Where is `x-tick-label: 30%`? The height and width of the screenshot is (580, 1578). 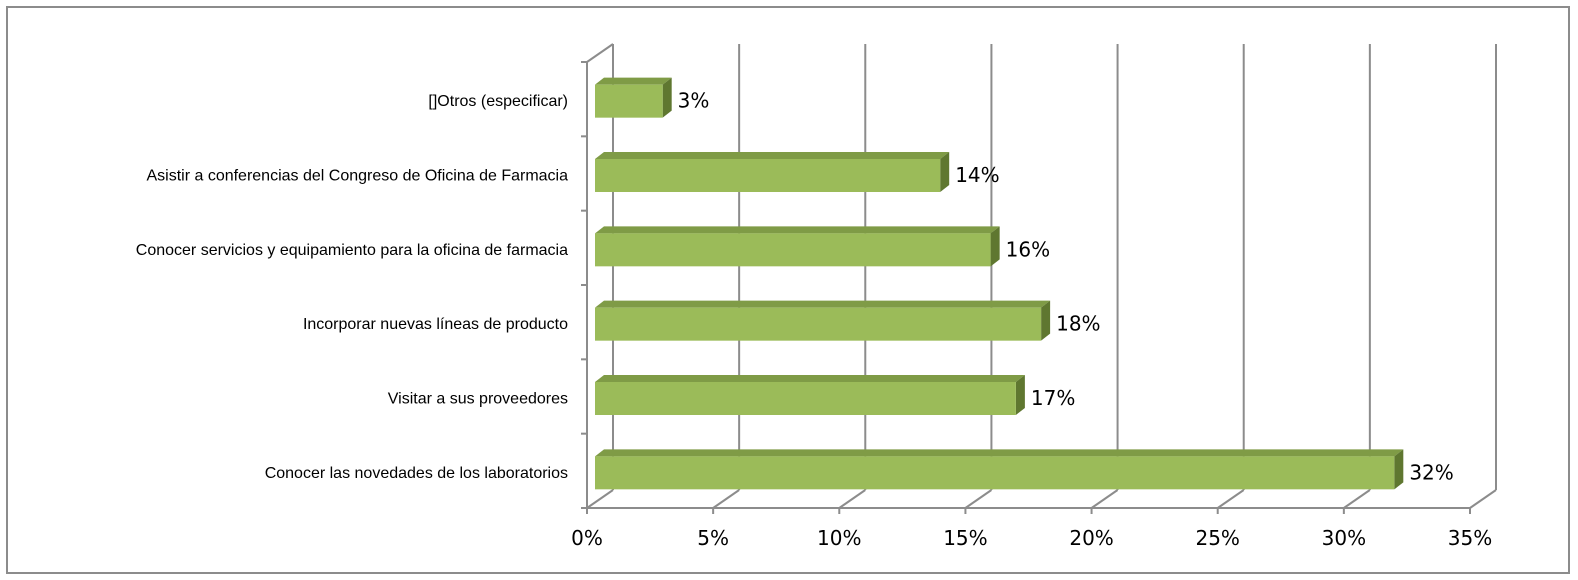 x-tick-label: 30% is located at coordinates (1344, 538).